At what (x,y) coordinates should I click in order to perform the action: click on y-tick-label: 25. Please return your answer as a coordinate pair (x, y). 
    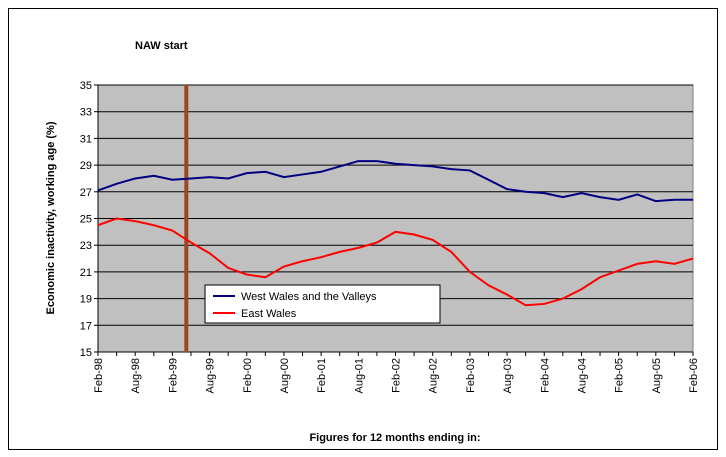
    Looking at the image, I should click on (86, 220).